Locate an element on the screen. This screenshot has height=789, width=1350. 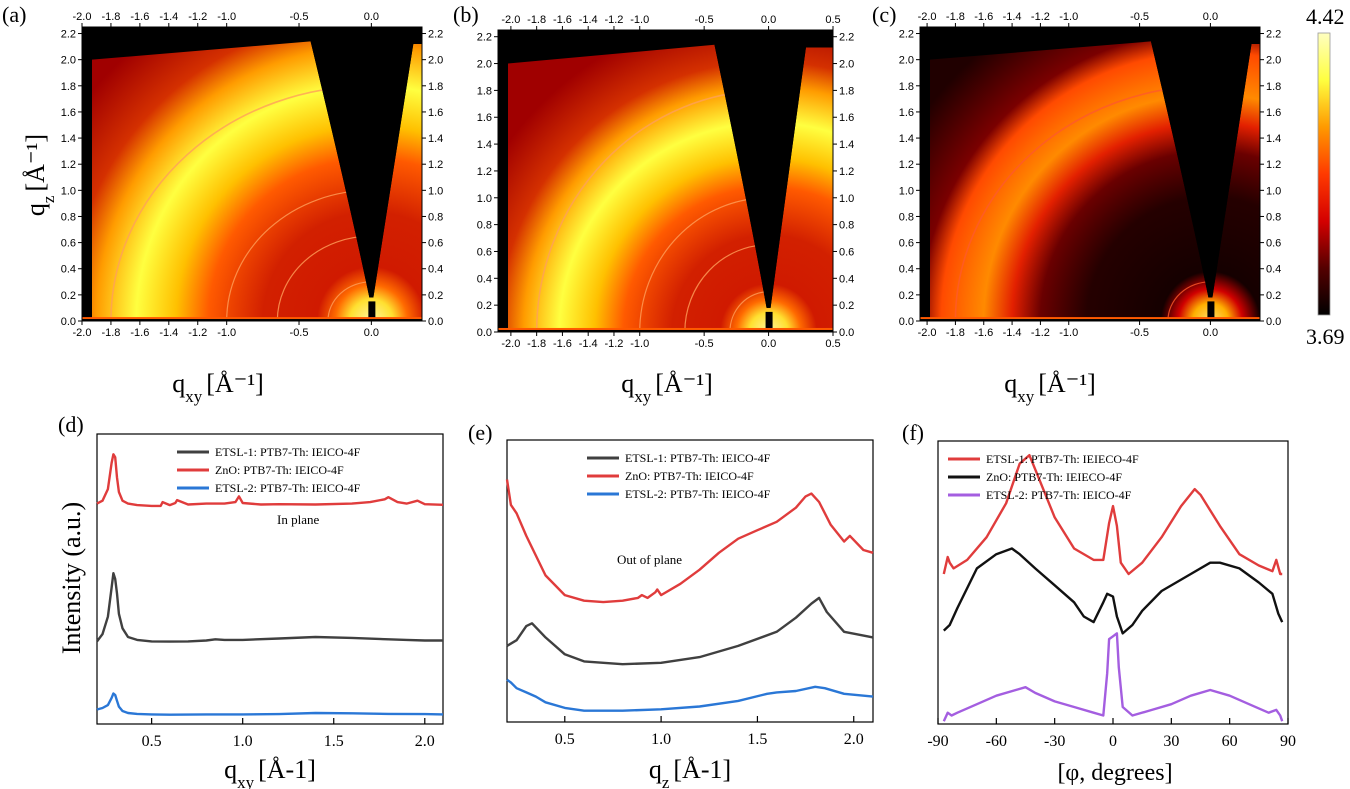
annotation: In plane is located at coordinates (298, 519).